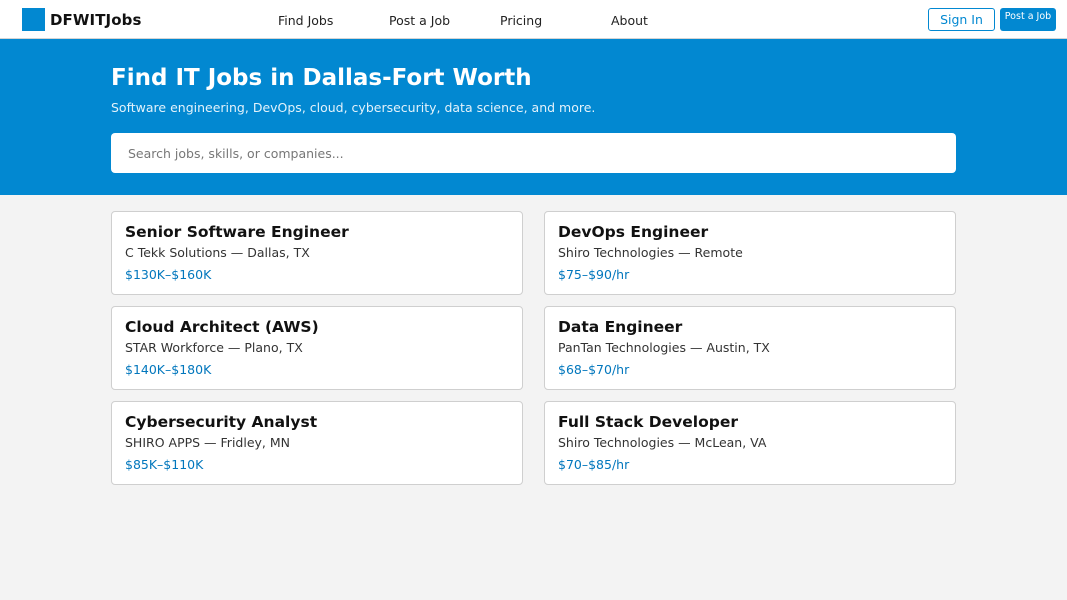 This screenshot has width=1067, height=600. Describe the element at coordinates (594, 274) in the screenshot. I see `job-salary: $75–$90/hr` at that location.